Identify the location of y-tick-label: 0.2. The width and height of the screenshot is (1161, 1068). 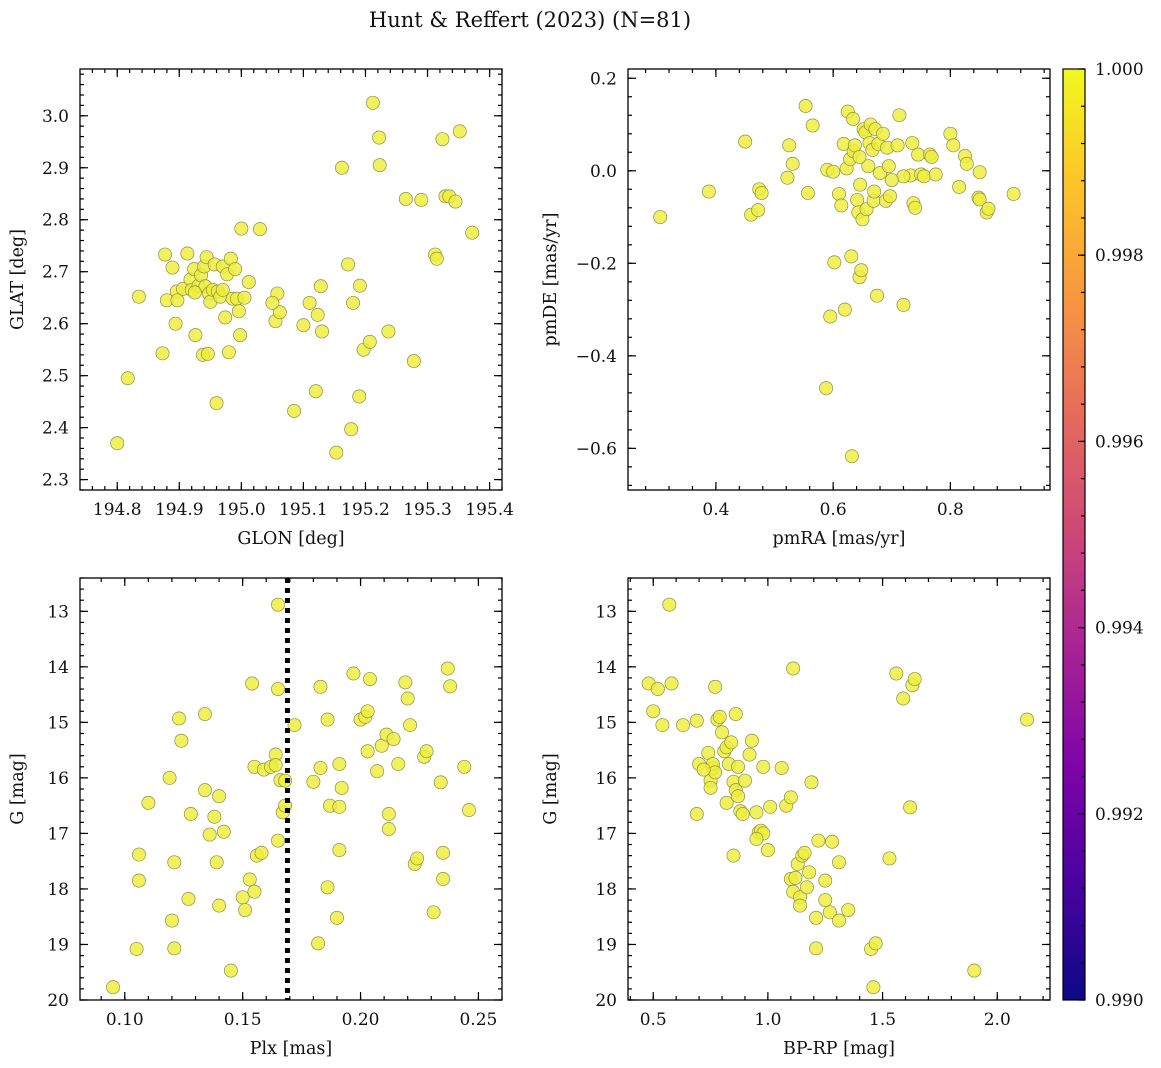
(603, 79).